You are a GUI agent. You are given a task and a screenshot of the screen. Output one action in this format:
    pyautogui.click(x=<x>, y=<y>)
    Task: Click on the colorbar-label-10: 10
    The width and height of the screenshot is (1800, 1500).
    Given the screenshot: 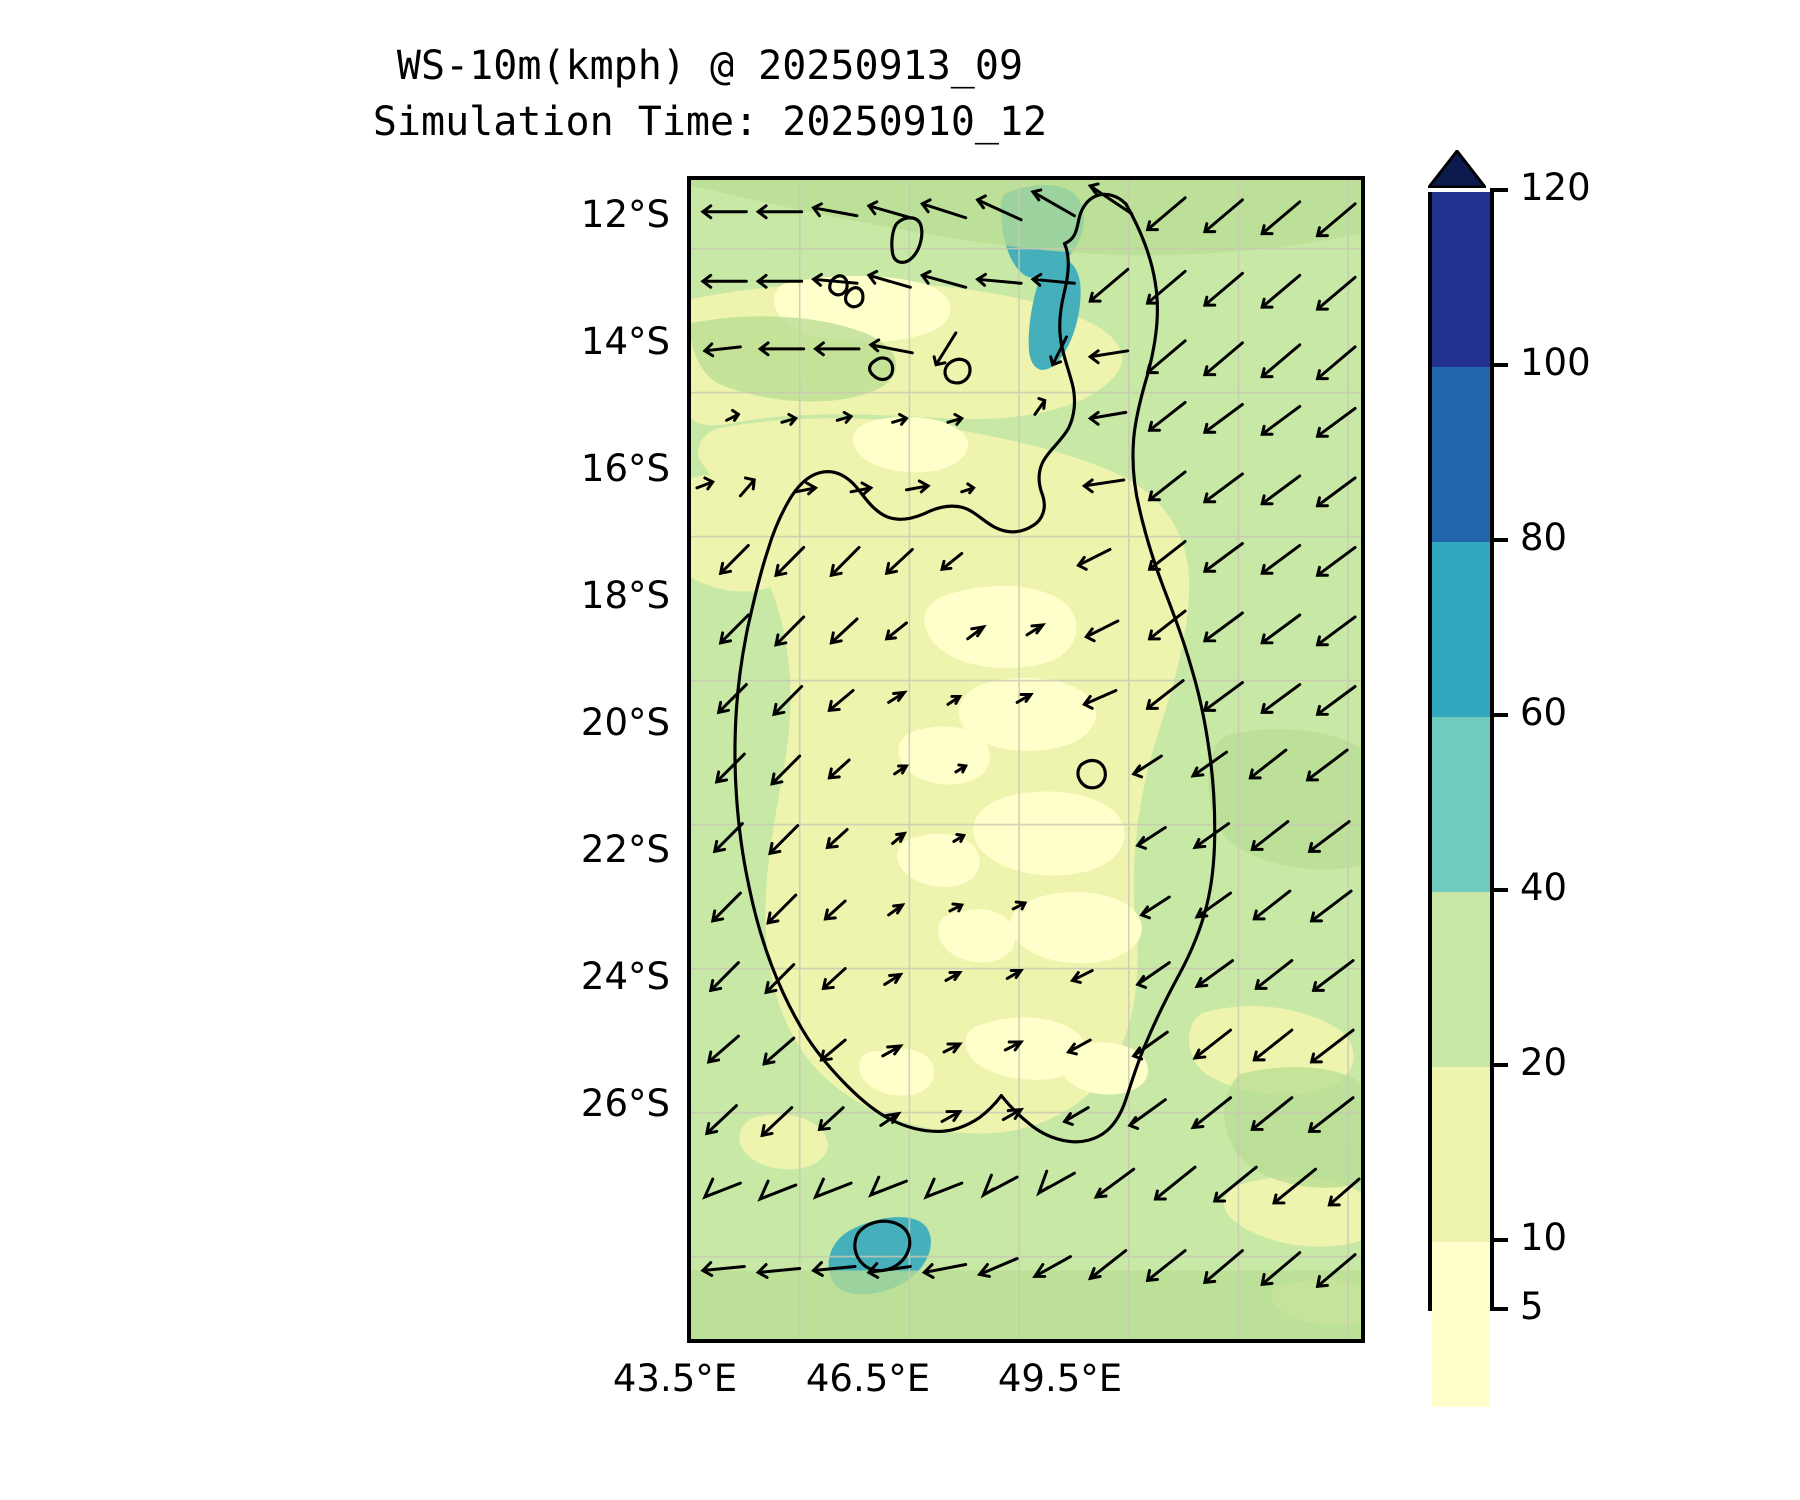 What is the action you would take?
    pyautogui.click(x=1544, y=1237)
    